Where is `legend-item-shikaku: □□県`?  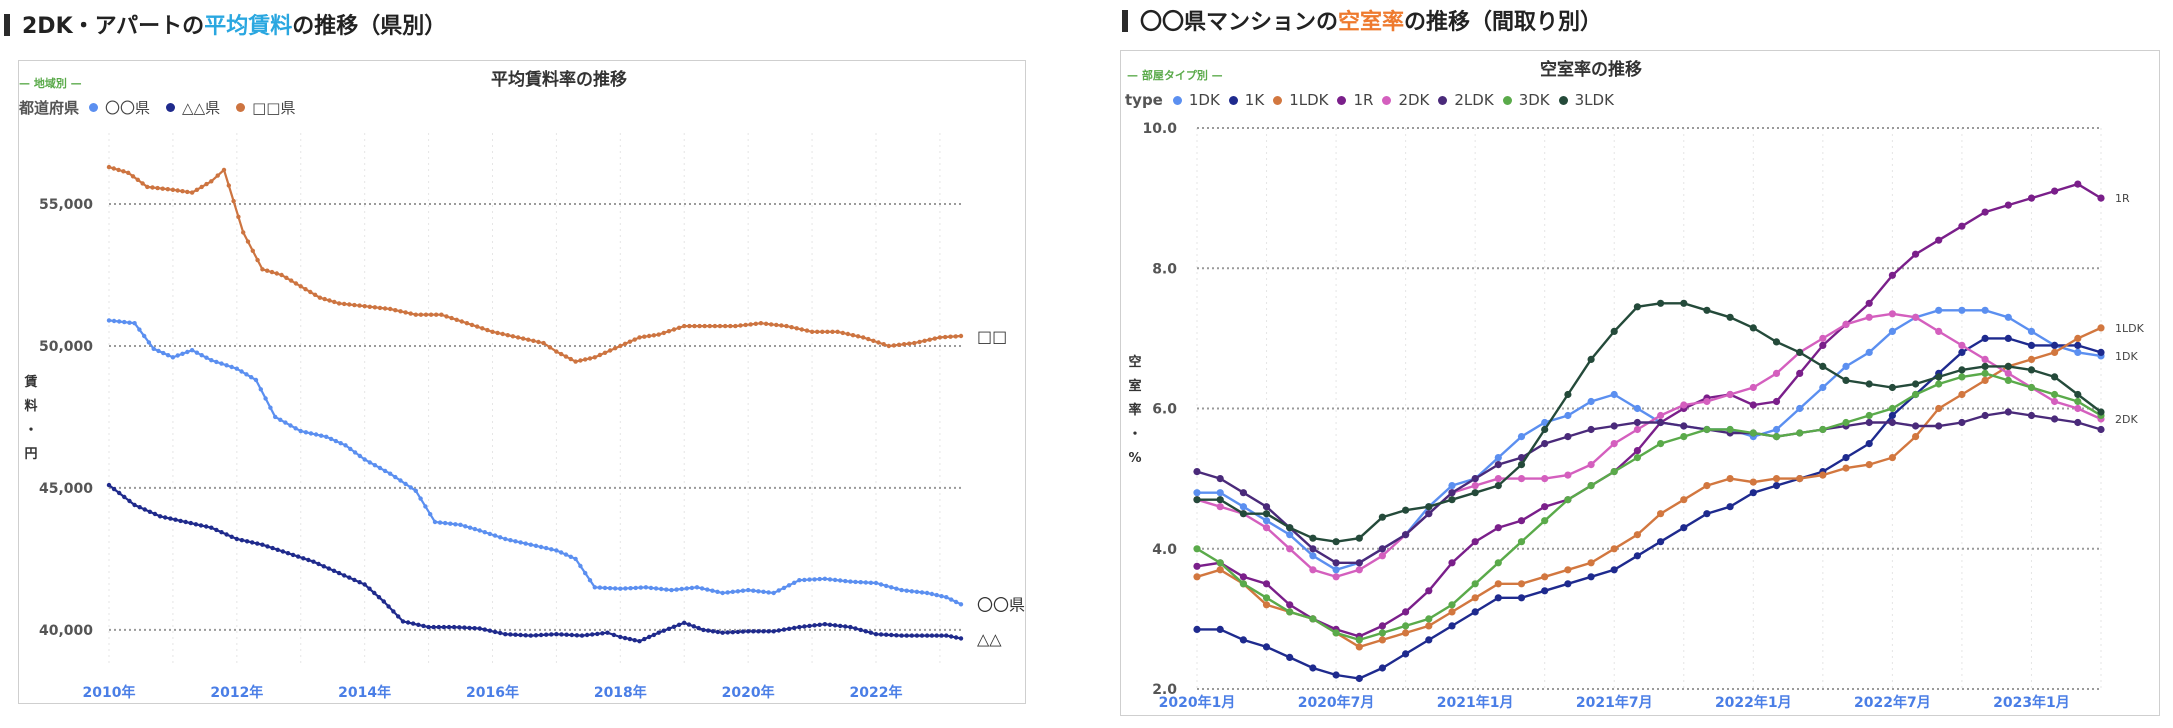 legend-item-shikaku: □□県 is located at coordinates (265, 107).